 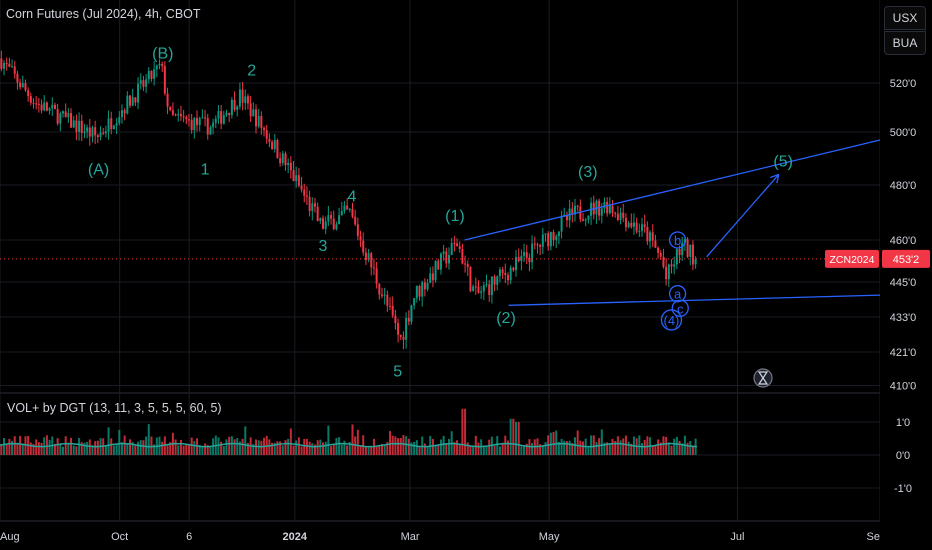 What do you see at coordinates (506, 318) in the screenshot?
I see `elliott-wave-label: (2)` at bounding box center [506, 318].